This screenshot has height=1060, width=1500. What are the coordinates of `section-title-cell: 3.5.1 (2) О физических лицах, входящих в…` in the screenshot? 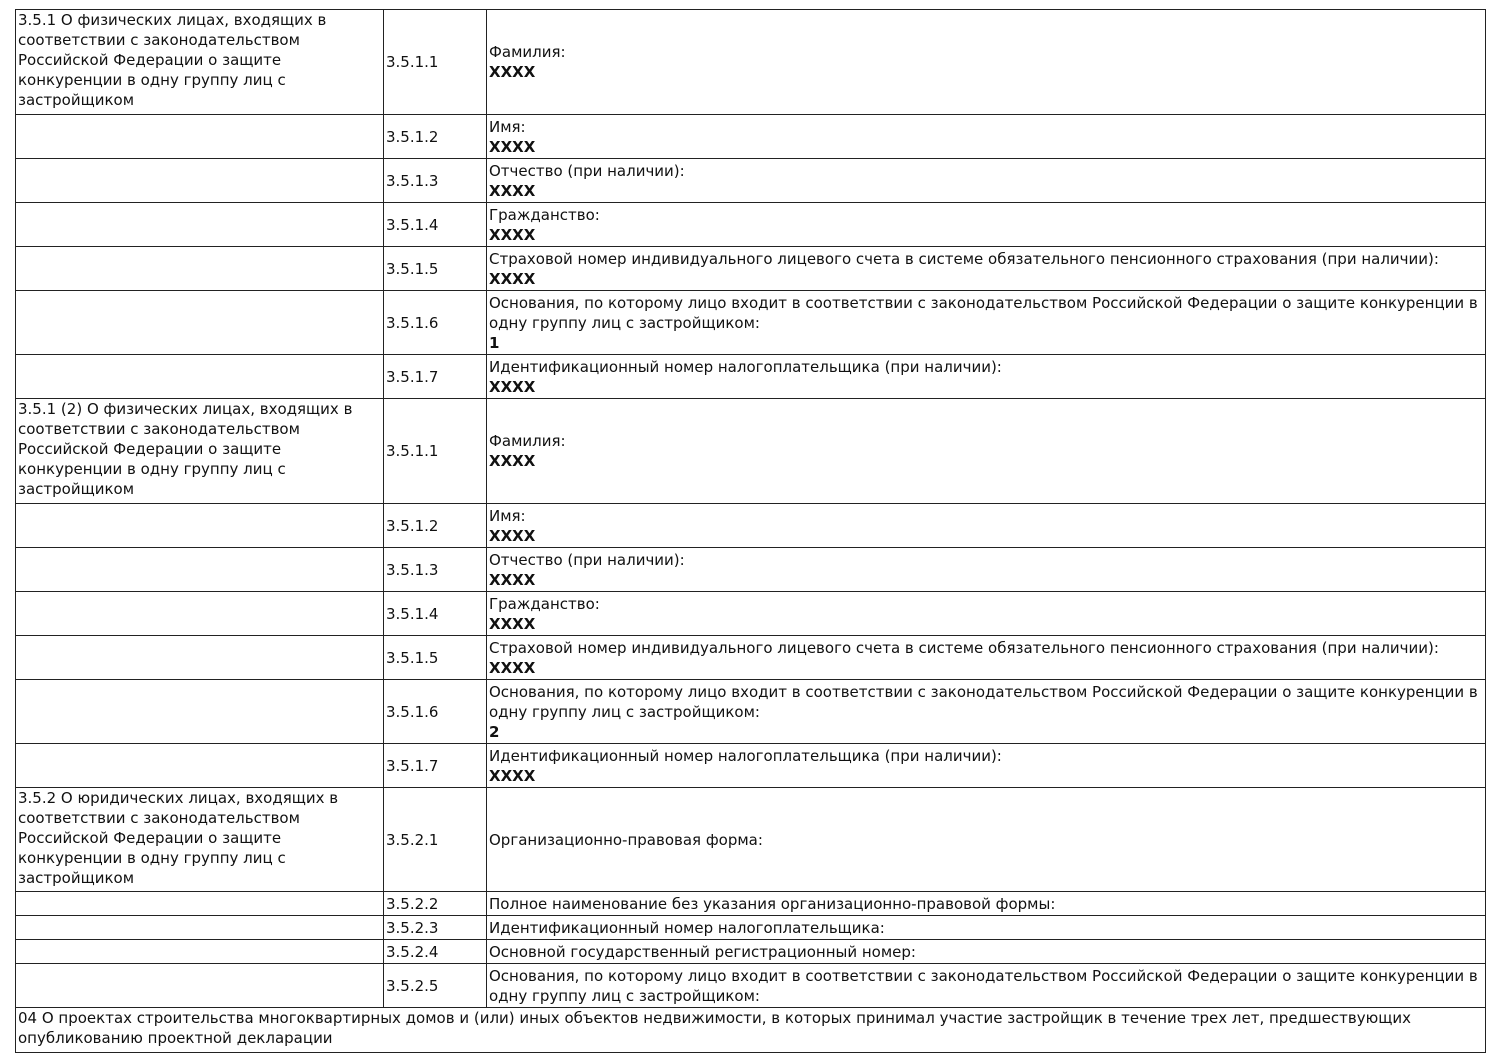 It's located at (199, 451).